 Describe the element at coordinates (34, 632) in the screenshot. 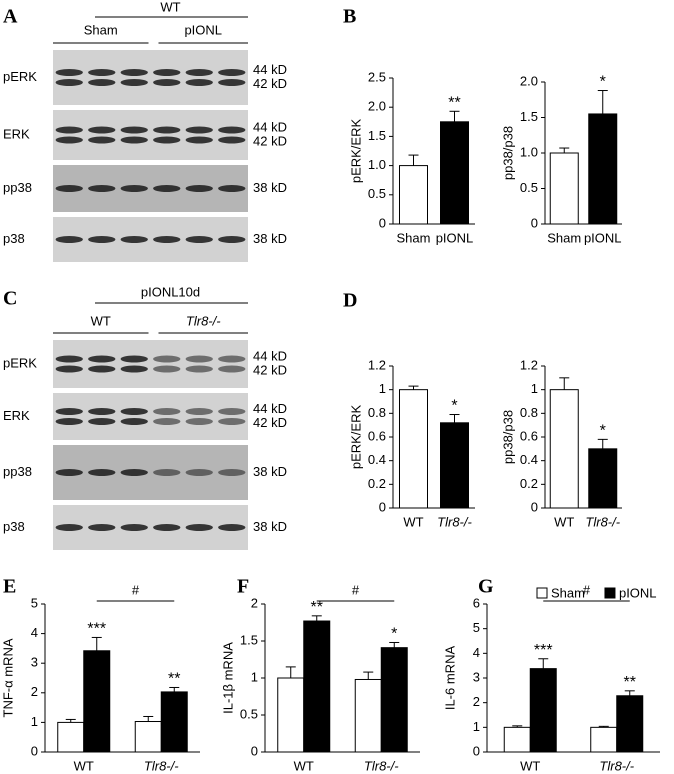

I see `y-tick-label: 4` at that location.